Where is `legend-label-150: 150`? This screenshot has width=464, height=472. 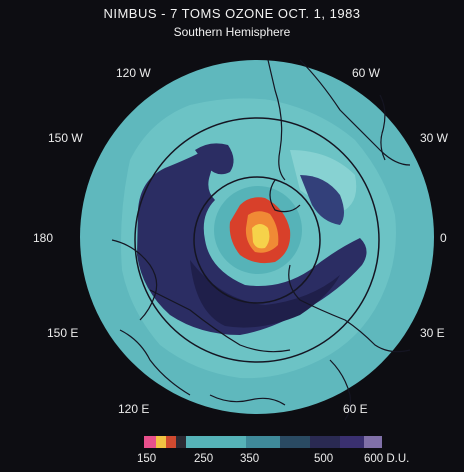 legend-label-150: 150 is located at coordinates (147, 459).